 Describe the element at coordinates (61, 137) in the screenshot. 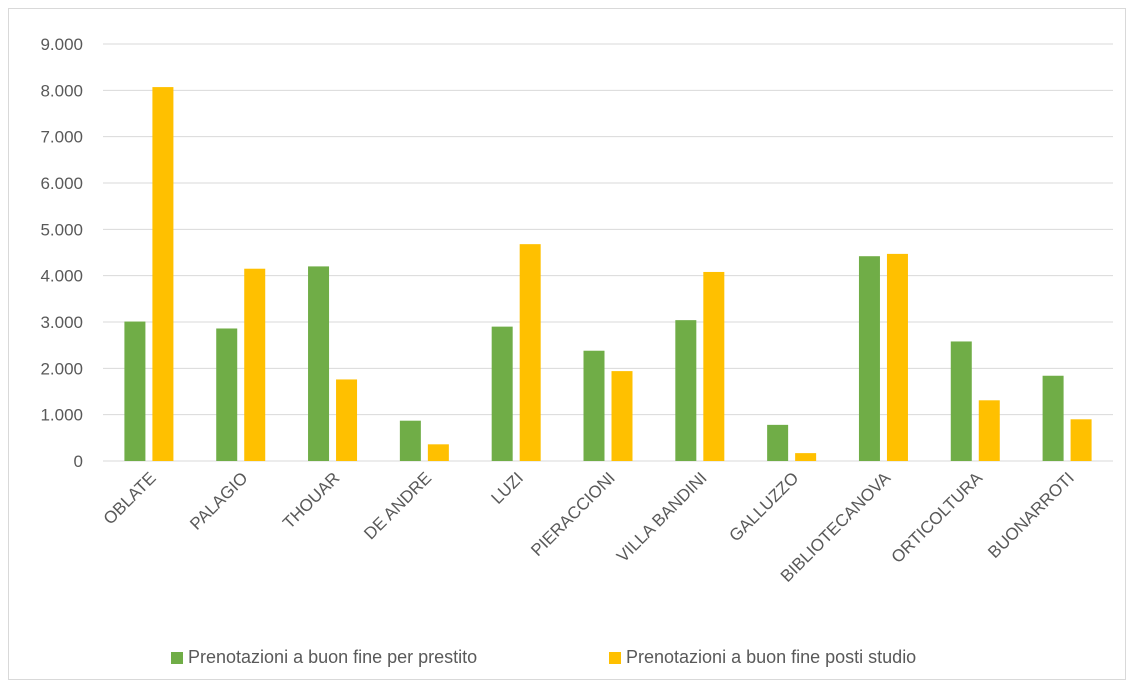

I see `y-tick-label: 7.000` at that location.